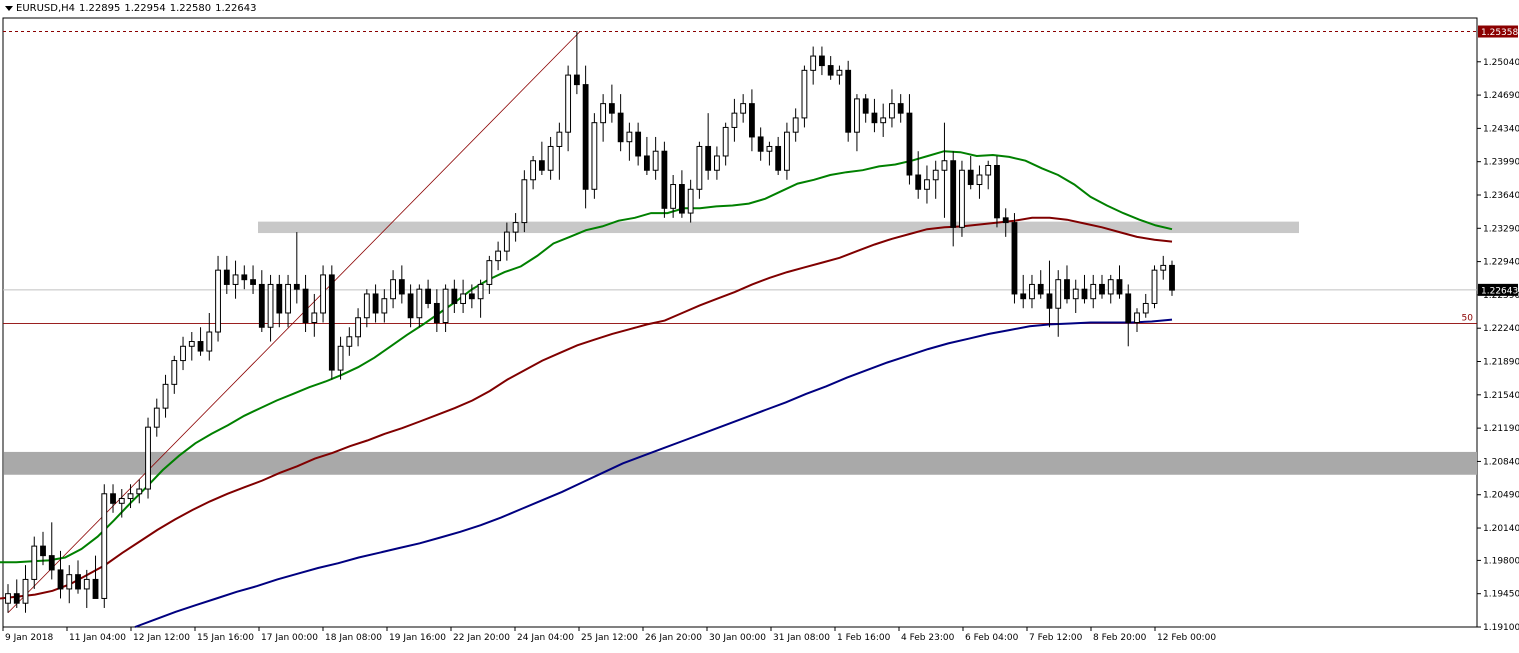 Image resolution: width=1519 pixels, height=653 pixels. Describe the element at coordinates (1501, 561) in the screenshot. I see `y-tick-label: 1.19800` at that location.